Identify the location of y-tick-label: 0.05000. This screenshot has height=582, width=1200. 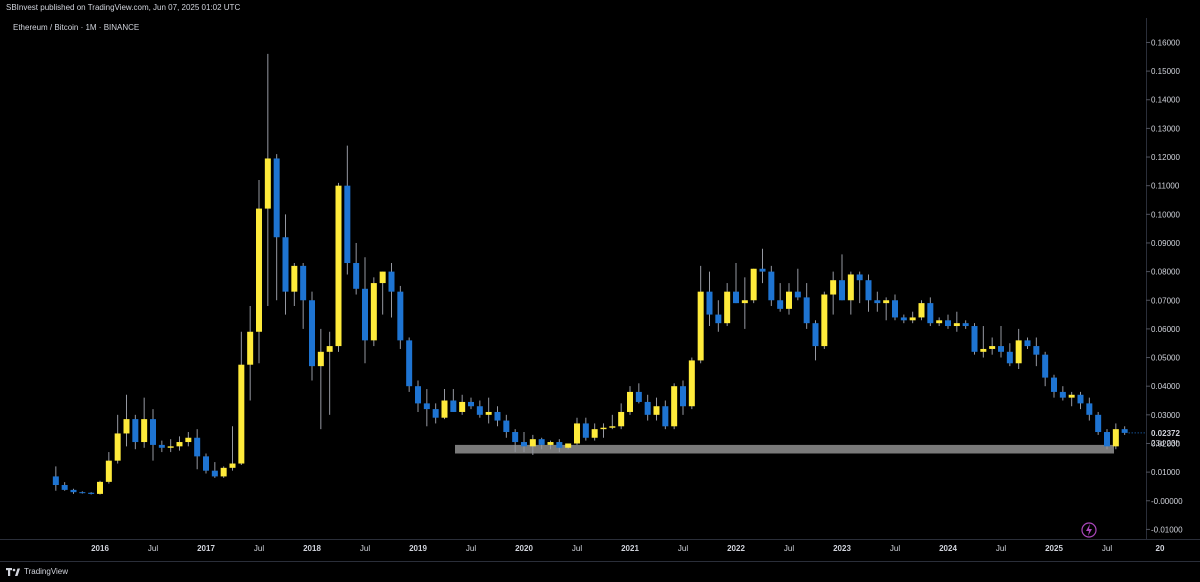
(1165, 358).